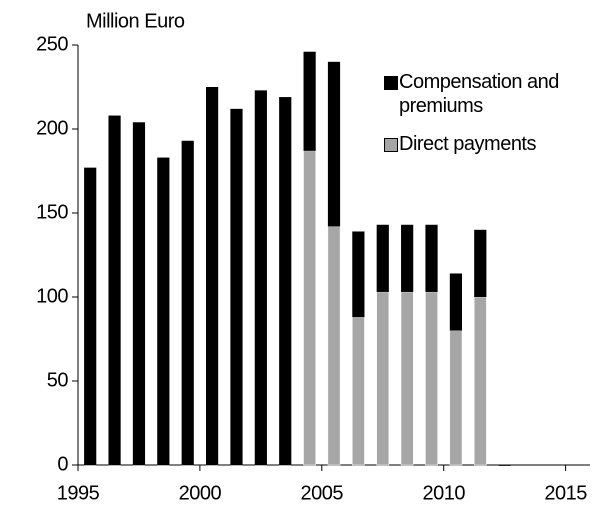 The image size is (600, 509). I want to click on x-tick-label: 2015, so click(565, 493).